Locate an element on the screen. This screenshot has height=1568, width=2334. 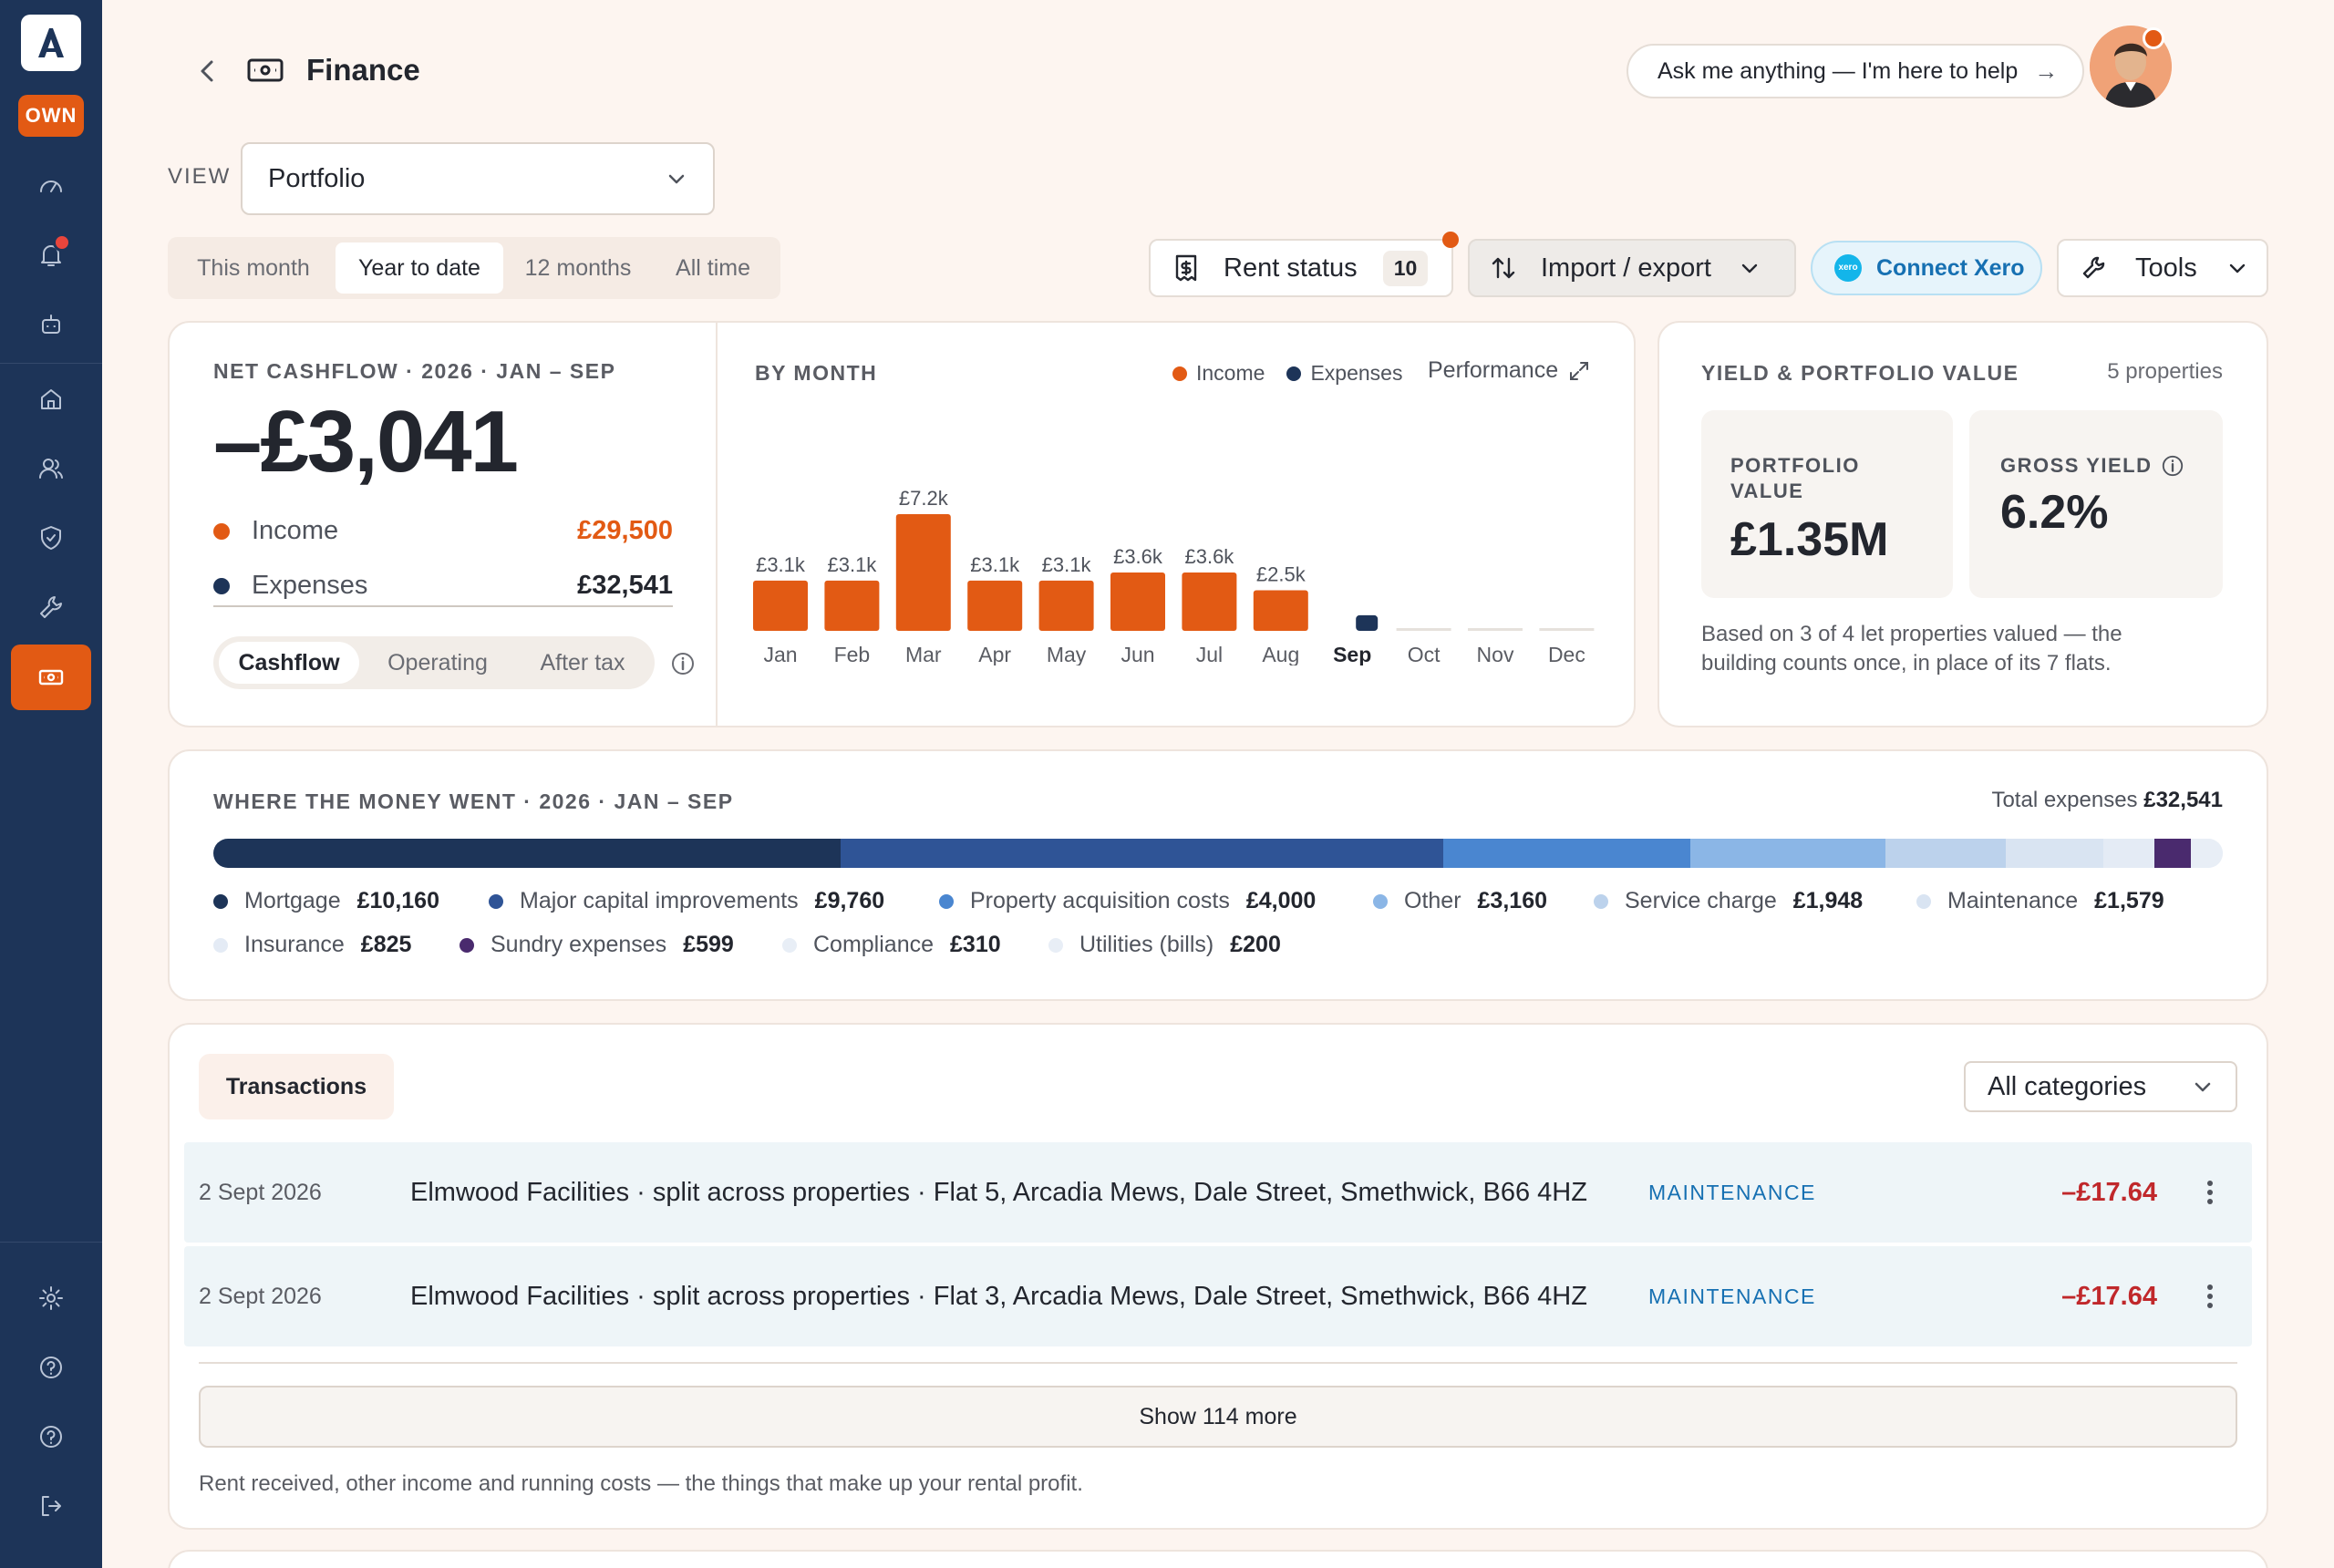
avatar-status-dot is located at coordinates (2153, 38).